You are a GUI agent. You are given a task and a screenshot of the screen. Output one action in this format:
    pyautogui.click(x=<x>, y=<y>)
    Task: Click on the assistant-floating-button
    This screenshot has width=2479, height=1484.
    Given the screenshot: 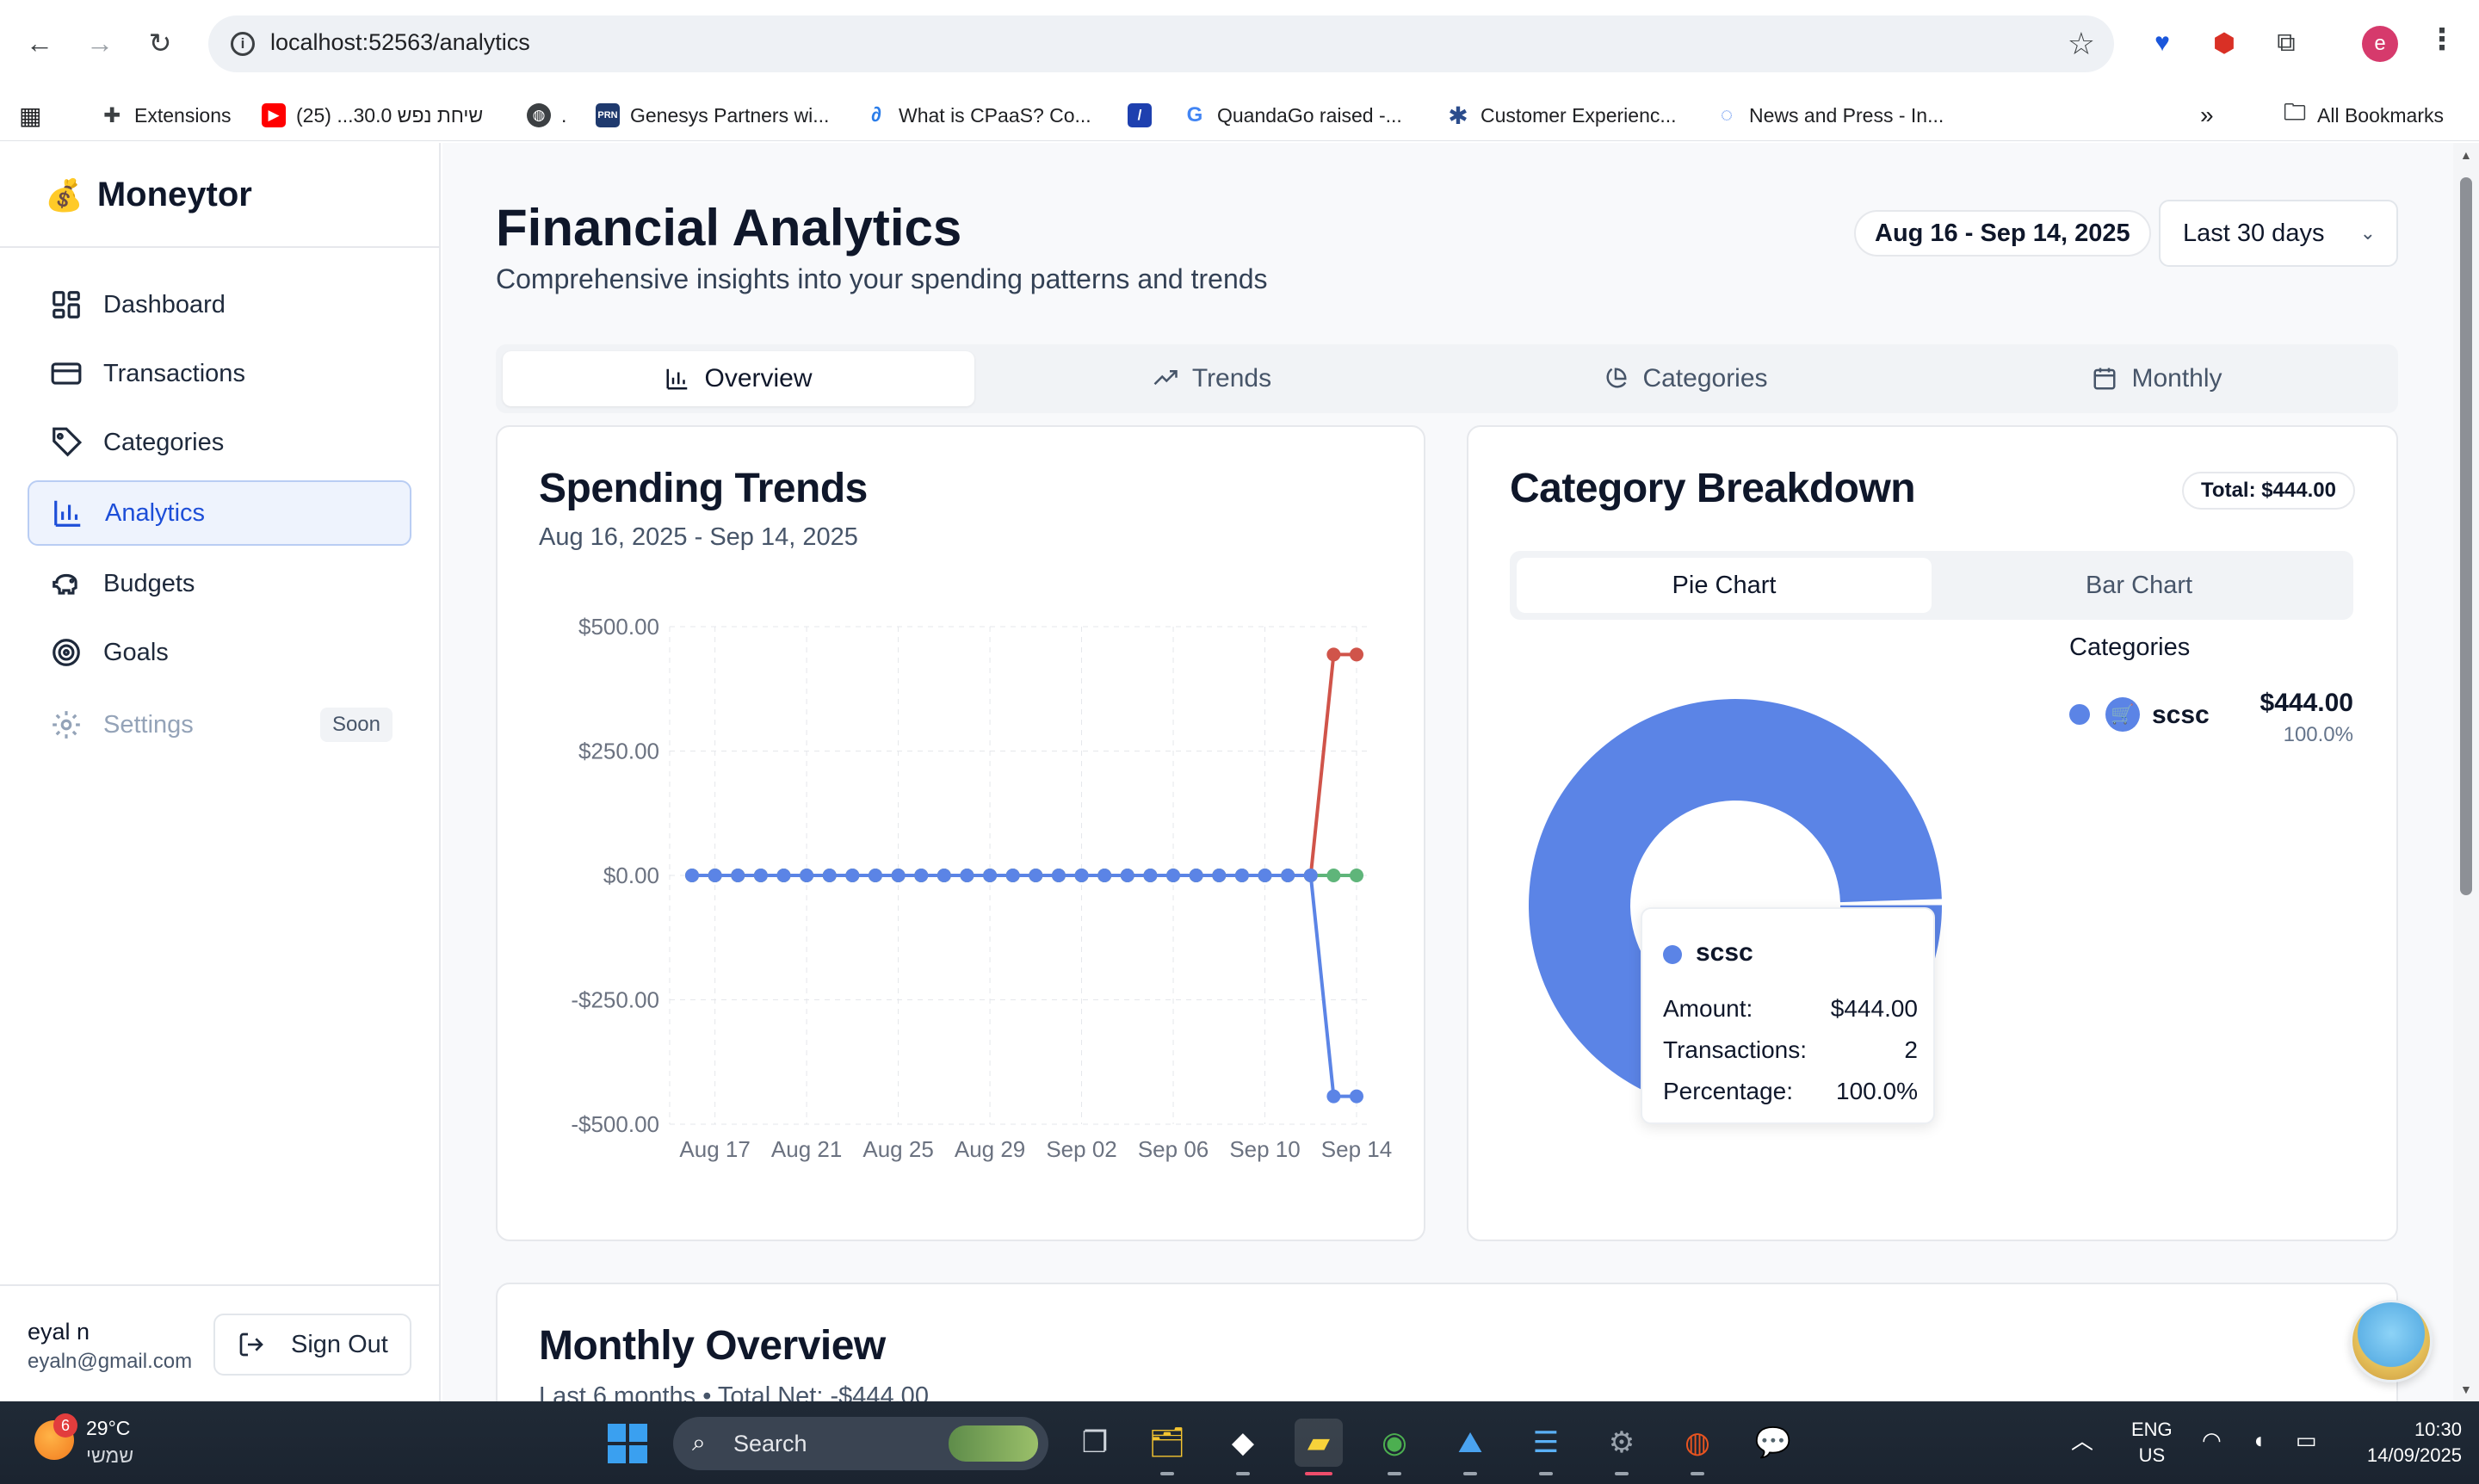 What is the action you would take?
    pyautogui.click(x=2391, y=1341)
    